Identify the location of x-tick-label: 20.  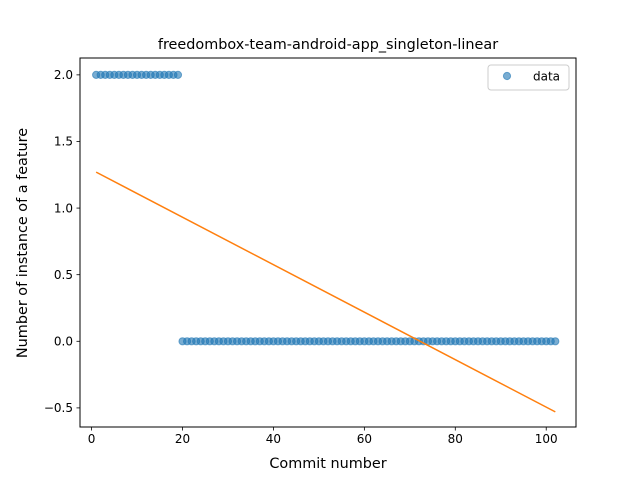
(182, 439).